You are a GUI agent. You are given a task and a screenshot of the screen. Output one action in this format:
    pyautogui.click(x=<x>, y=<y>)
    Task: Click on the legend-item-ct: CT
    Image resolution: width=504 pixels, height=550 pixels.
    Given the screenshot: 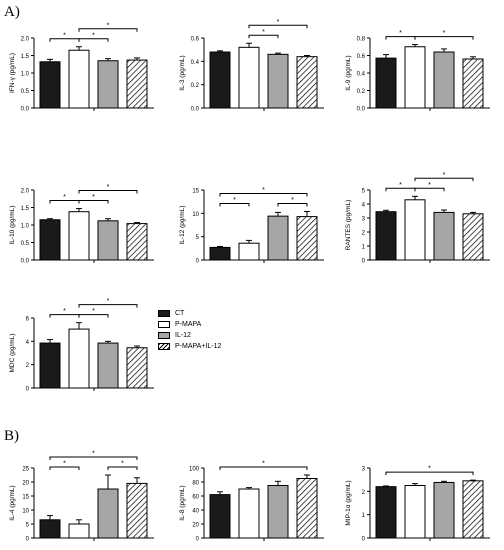 What is the action you would take?
    pyautogui.click(x=189, y=313)
    